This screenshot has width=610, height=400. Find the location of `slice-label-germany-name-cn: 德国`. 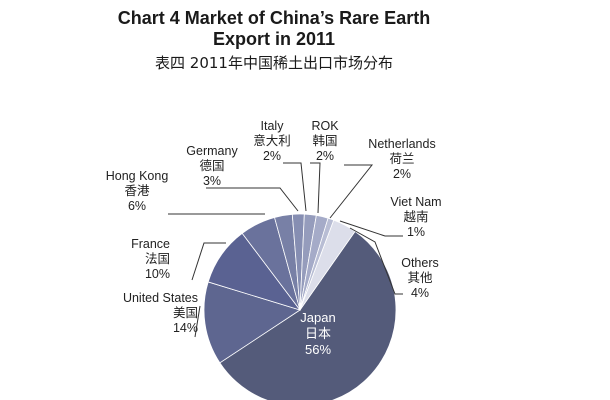

slice-label-germany-name-cn: 德国 is located at coordinates (211, 165).